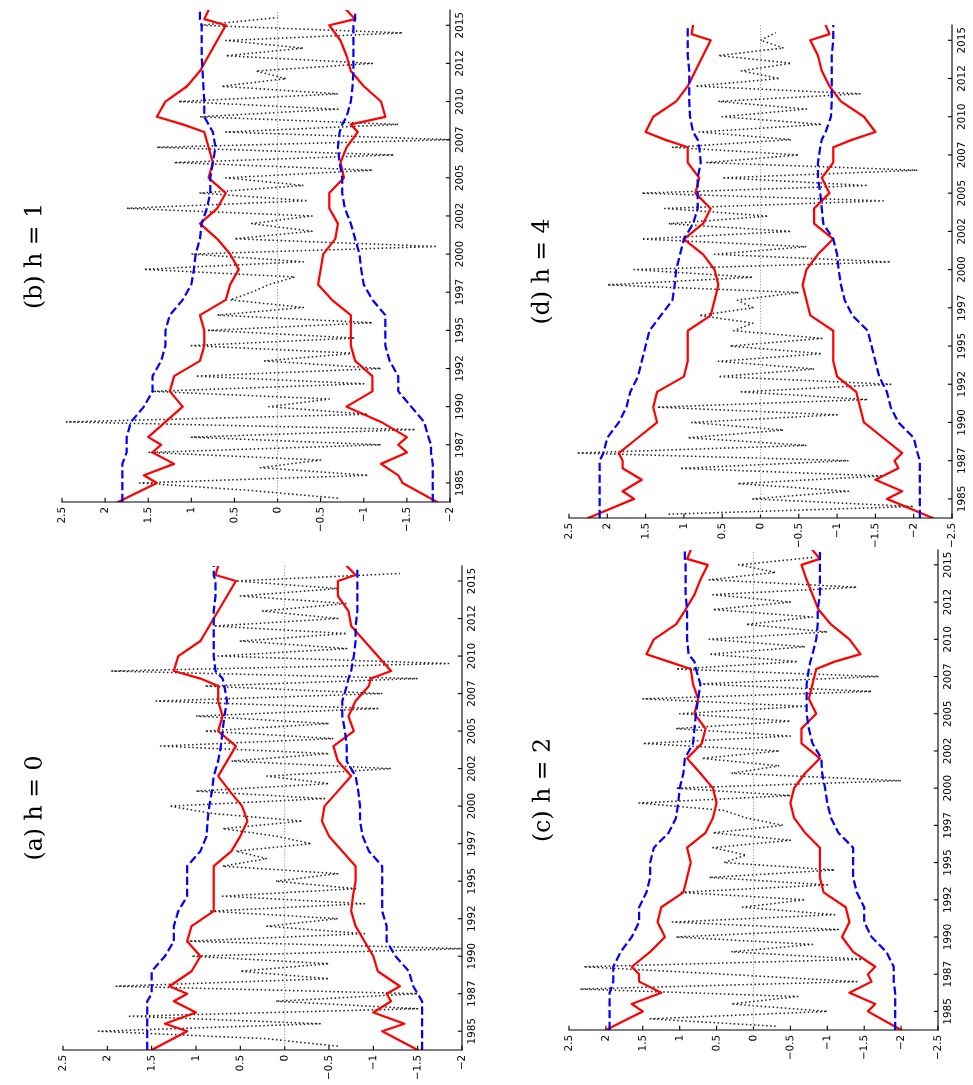  Describe the element at coordinates (34, 808) in the screenshot. I see `text: (a) h = 0` at that location.